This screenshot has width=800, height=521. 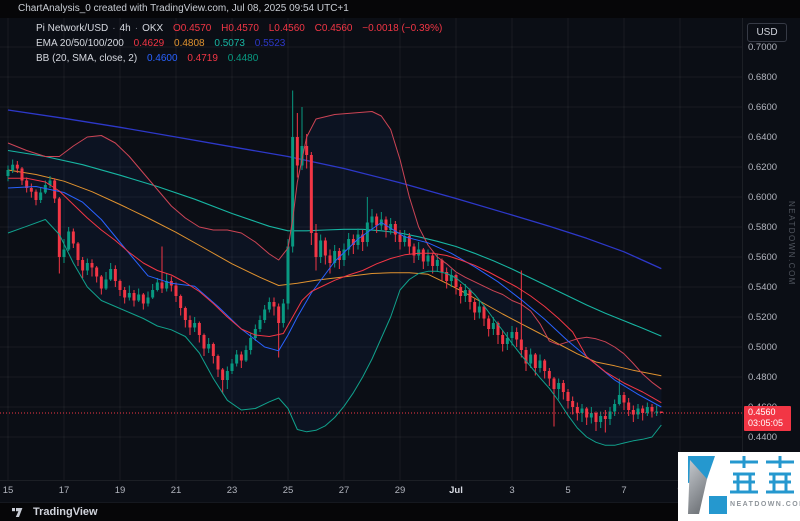 I want to click on bb-upper-value: 0.4719, so click(x=202, y=58).